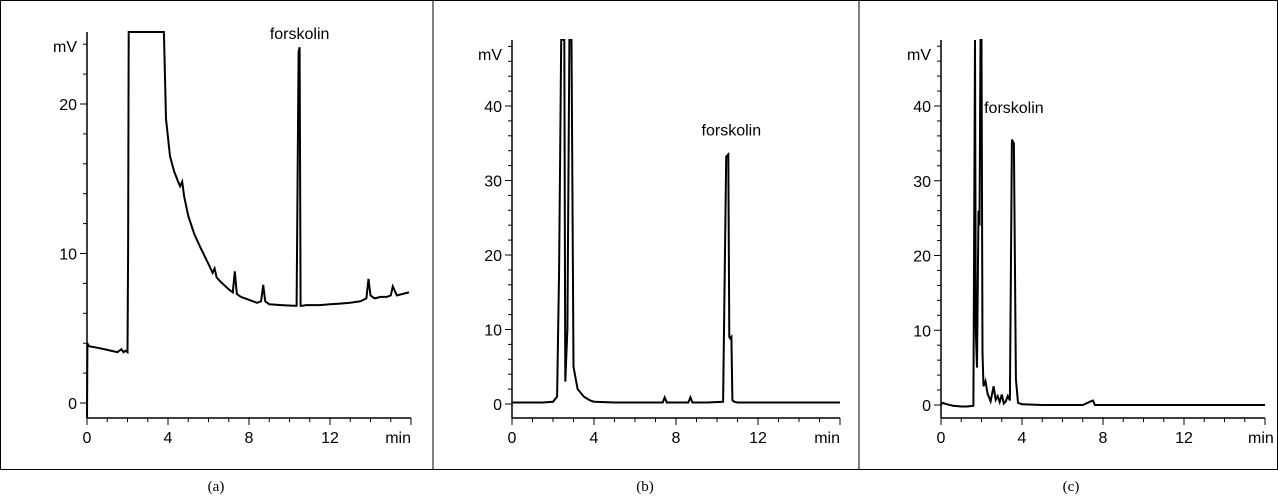 This screenshot has height=498, width=1278. Describe the element at coordinates (216, 487) in the screenshot. I see `panel-caption: (a)` at that location.